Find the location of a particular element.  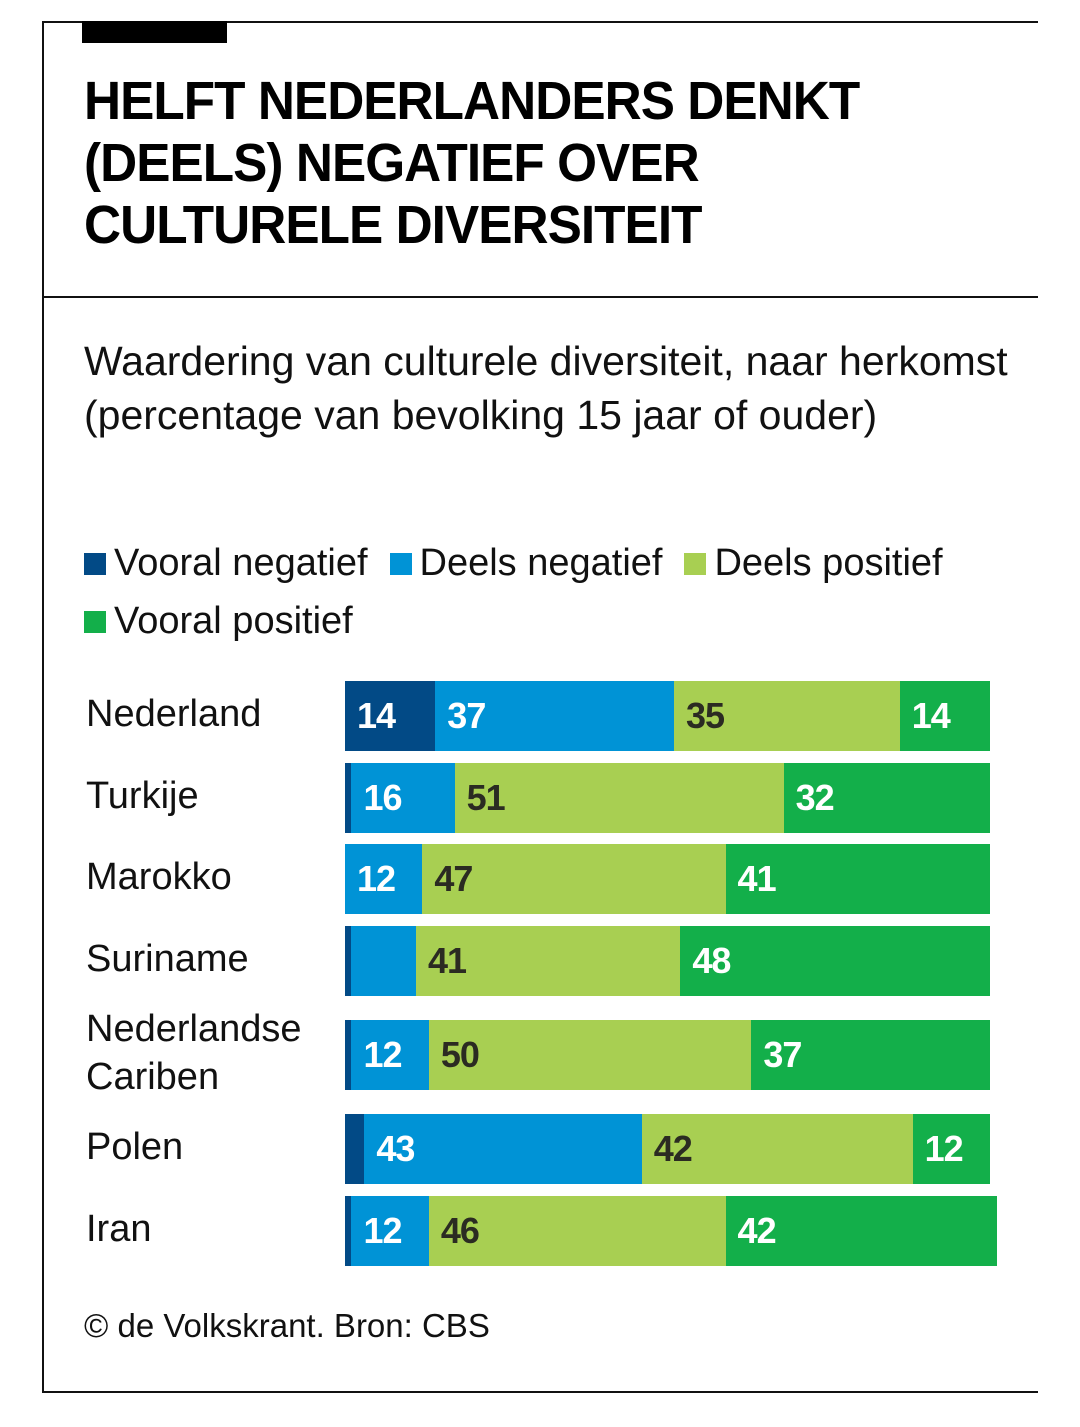

category-label: Turkije is located at coordinates (142, 796).